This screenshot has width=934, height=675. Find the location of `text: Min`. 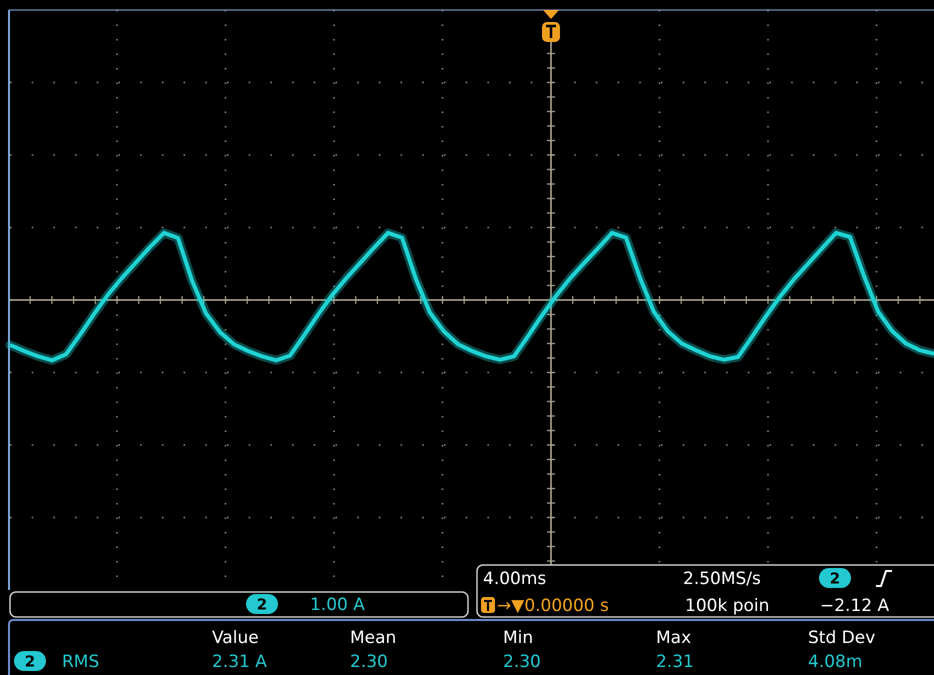

text: Min is located at coordinates (518, 638).